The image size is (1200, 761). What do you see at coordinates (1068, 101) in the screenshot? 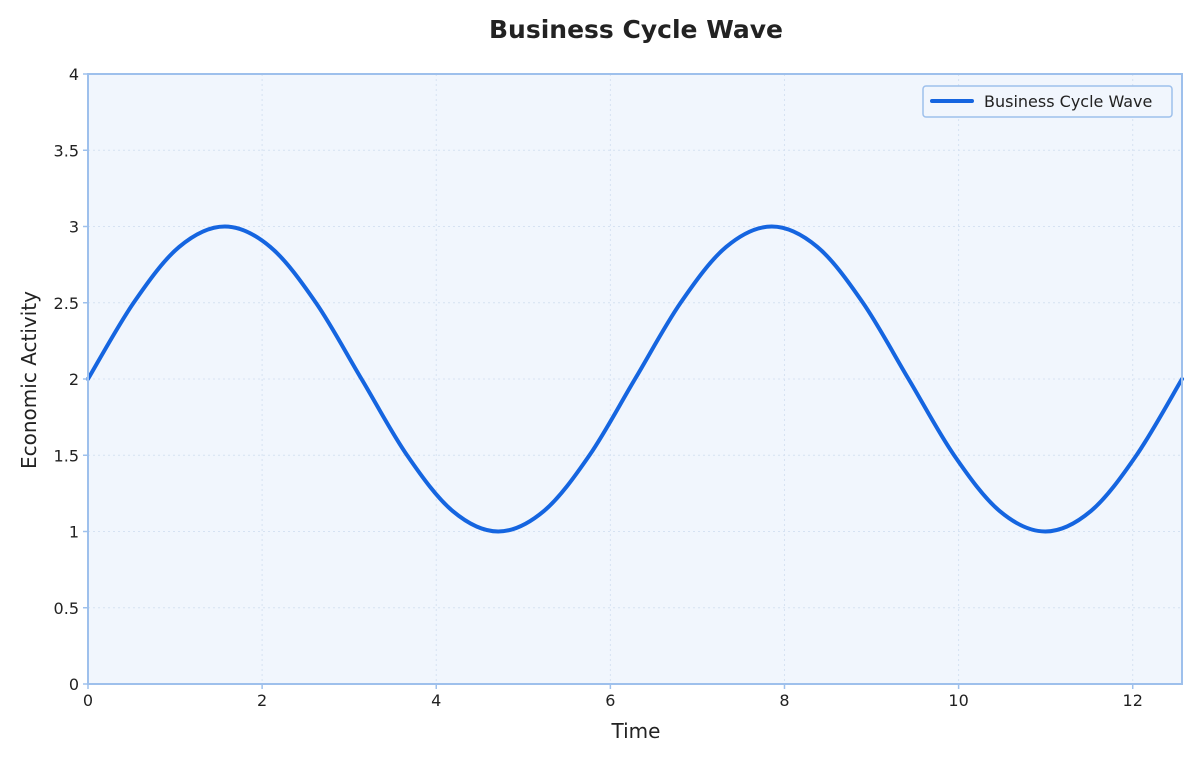
I see `legend-entry-business-cycle-wave: Business Cycle Wave` at bounding box center [1068, 101].